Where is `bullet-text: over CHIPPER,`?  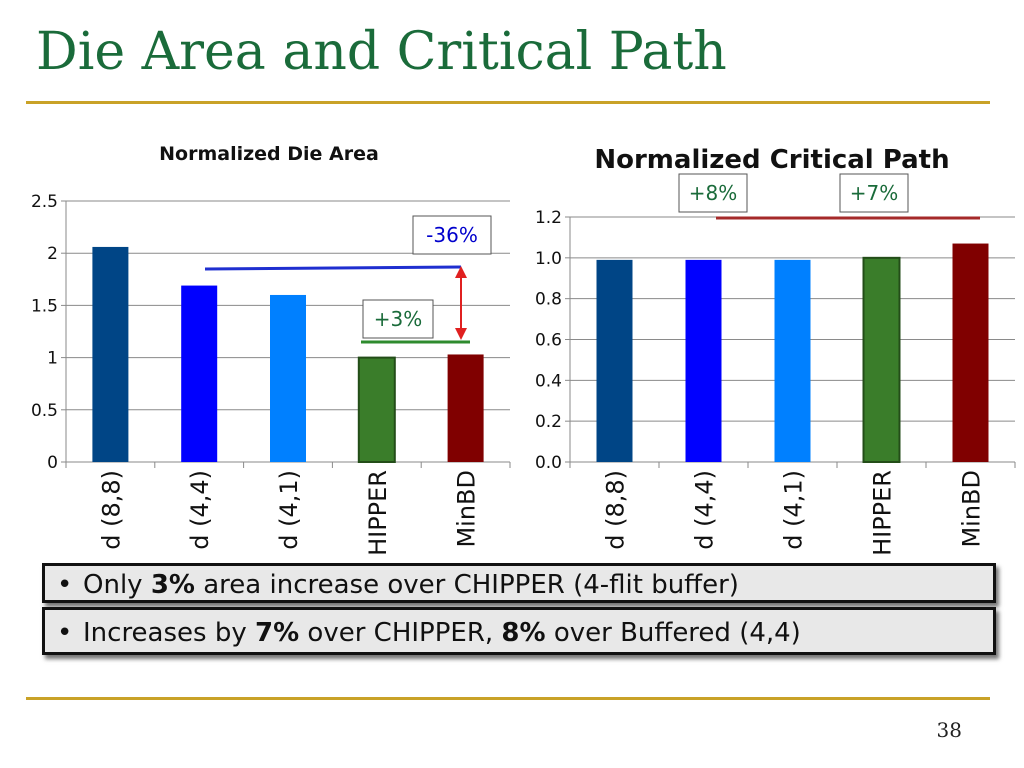
bullet-text: over CHIPPER, is located at coordinates (400, 633).